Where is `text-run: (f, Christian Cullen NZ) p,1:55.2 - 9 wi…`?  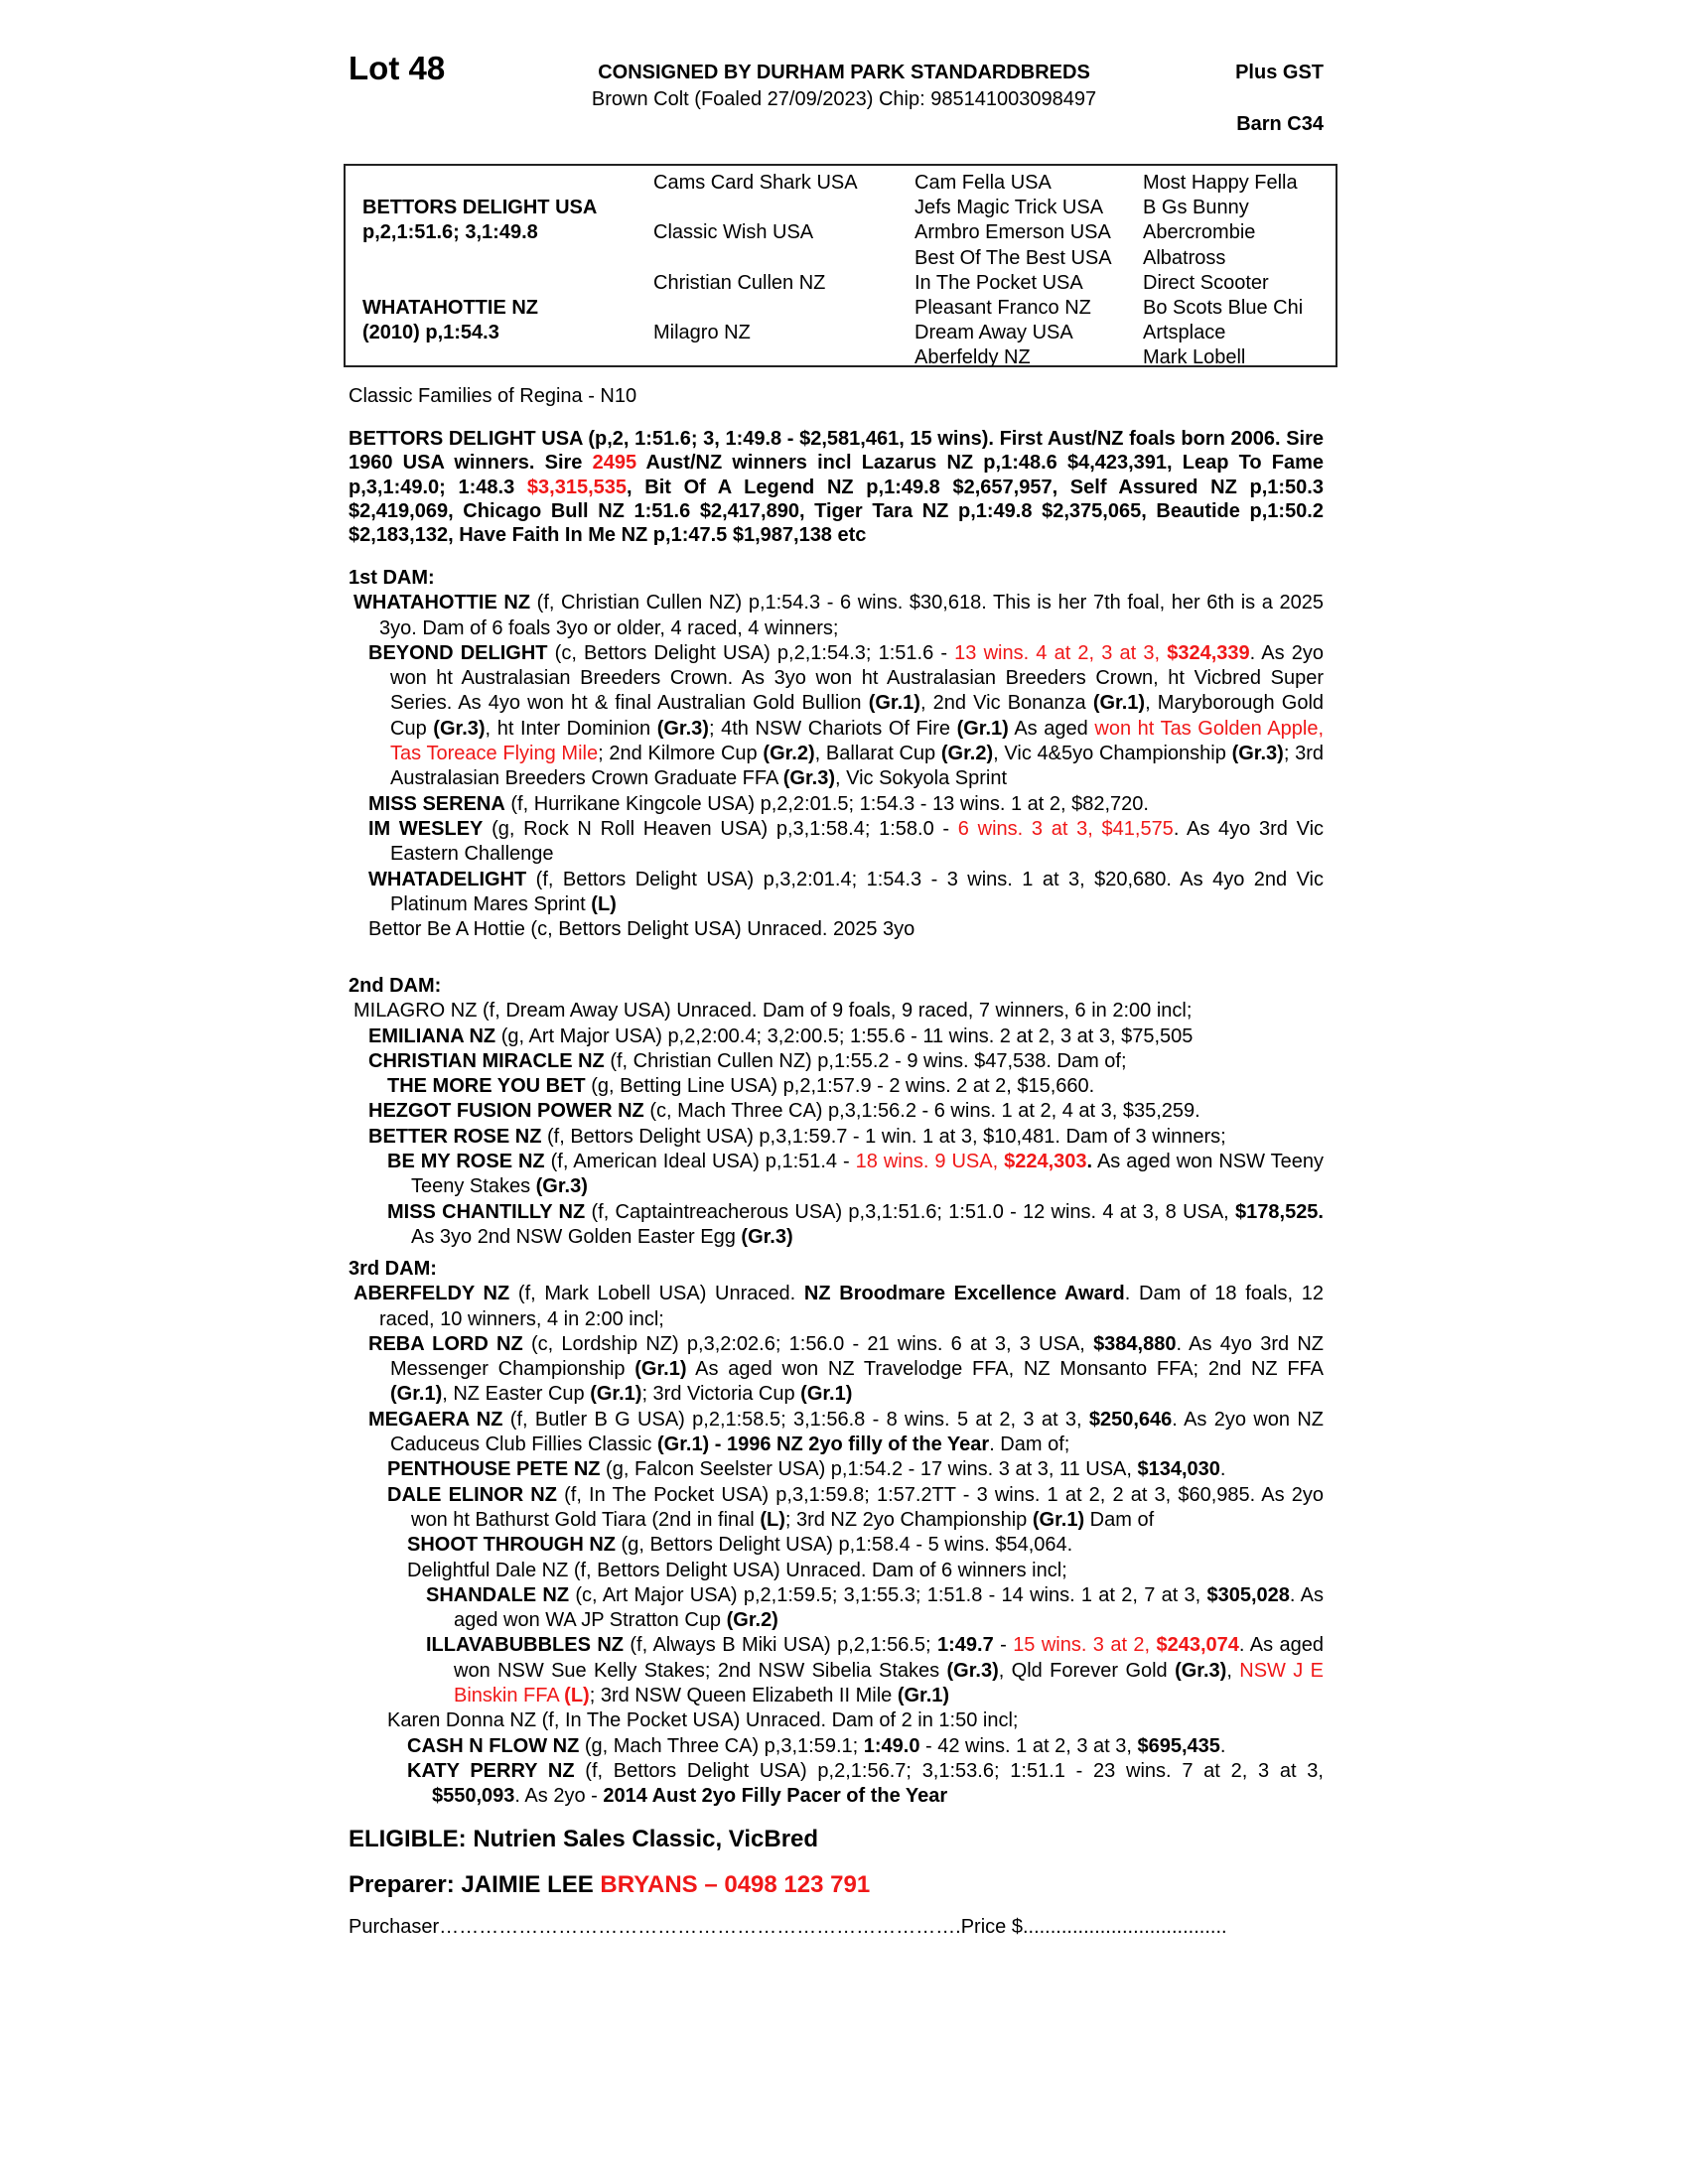 text-run: (f, Christian Cullen NZ) p,1:55.2 - 9 wi… is located at coordinates (865, 1060).